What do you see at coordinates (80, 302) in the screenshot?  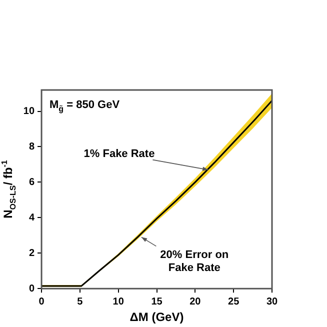 I see `x-tick-label: 5` at bounding box center [80, 302].